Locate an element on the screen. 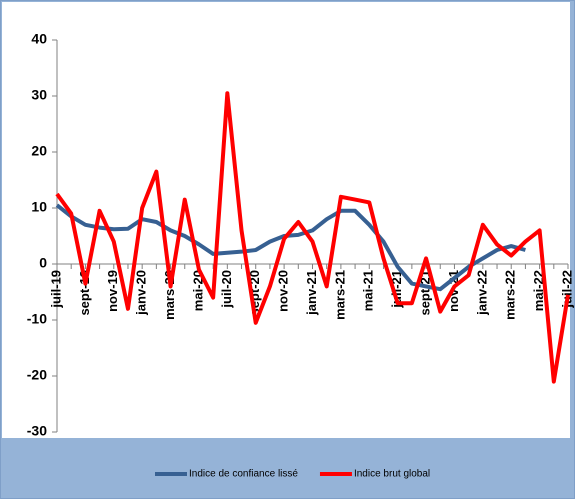  x-tick-label: mars-21 is located at coordinates (339, 295).